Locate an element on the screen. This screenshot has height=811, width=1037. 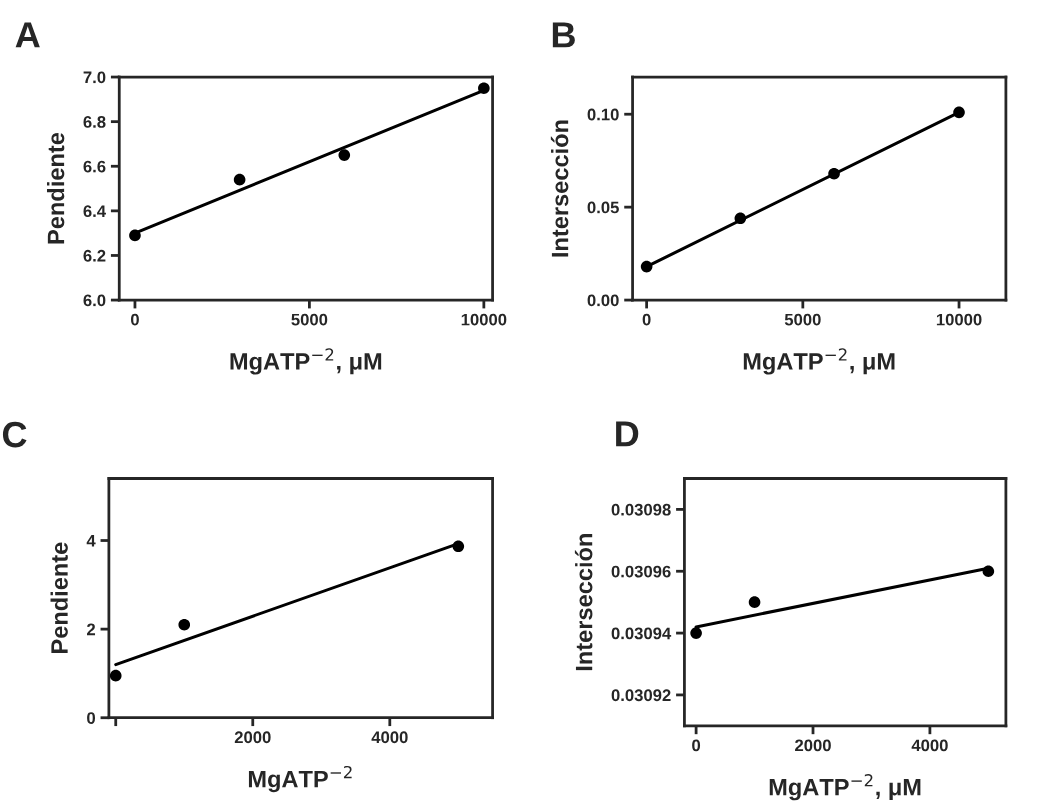
y-tick-label: 0.03092 is located at coordinates (641, 695).